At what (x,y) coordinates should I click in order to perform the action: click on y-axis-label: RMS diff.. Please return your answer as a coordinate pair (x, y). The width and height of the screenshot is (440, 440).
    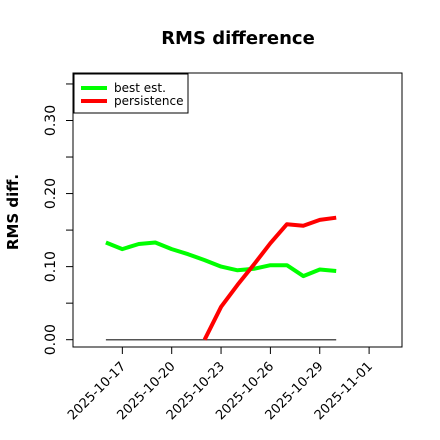
    Looking at the image, I should click on (13, 212).